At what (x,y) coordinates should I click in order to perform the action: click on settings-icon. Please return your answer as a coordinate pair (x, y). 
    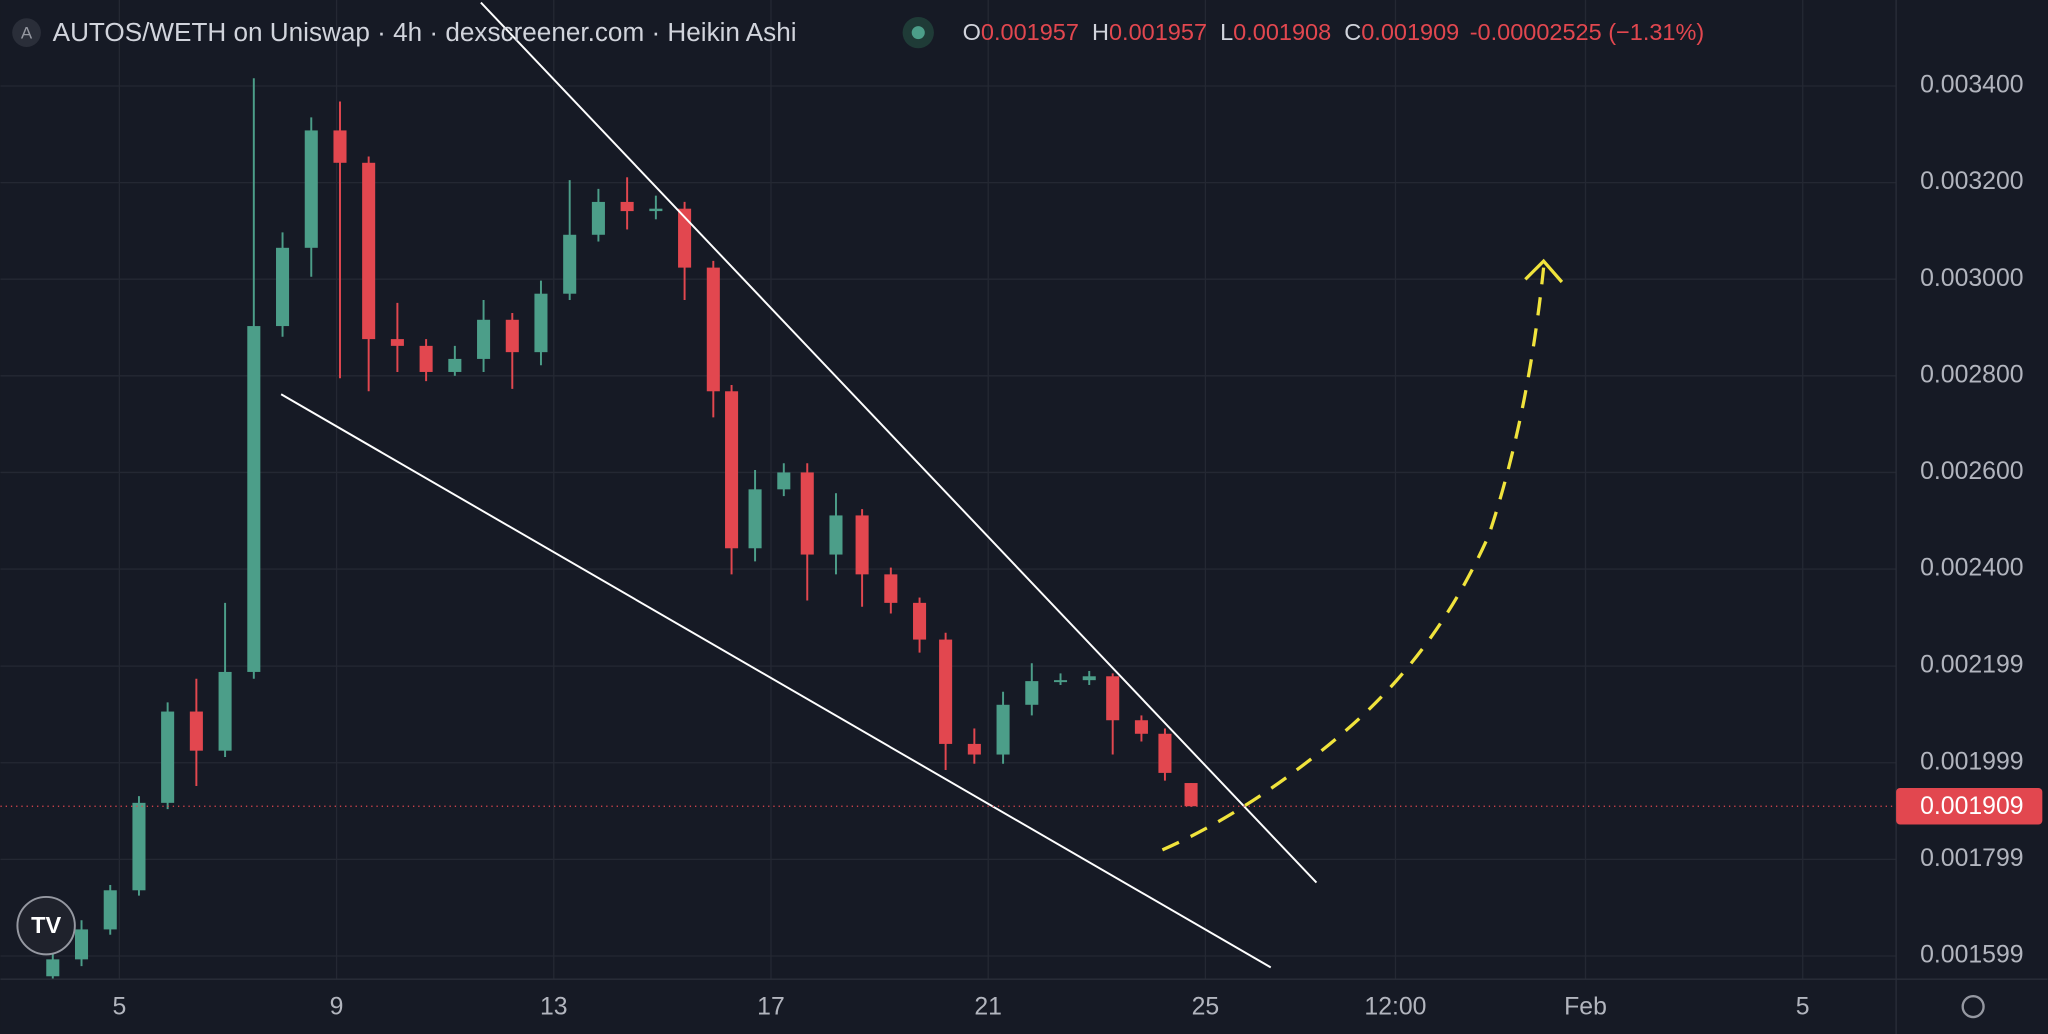
    Looking at the image, I should click on (1973, 1006).